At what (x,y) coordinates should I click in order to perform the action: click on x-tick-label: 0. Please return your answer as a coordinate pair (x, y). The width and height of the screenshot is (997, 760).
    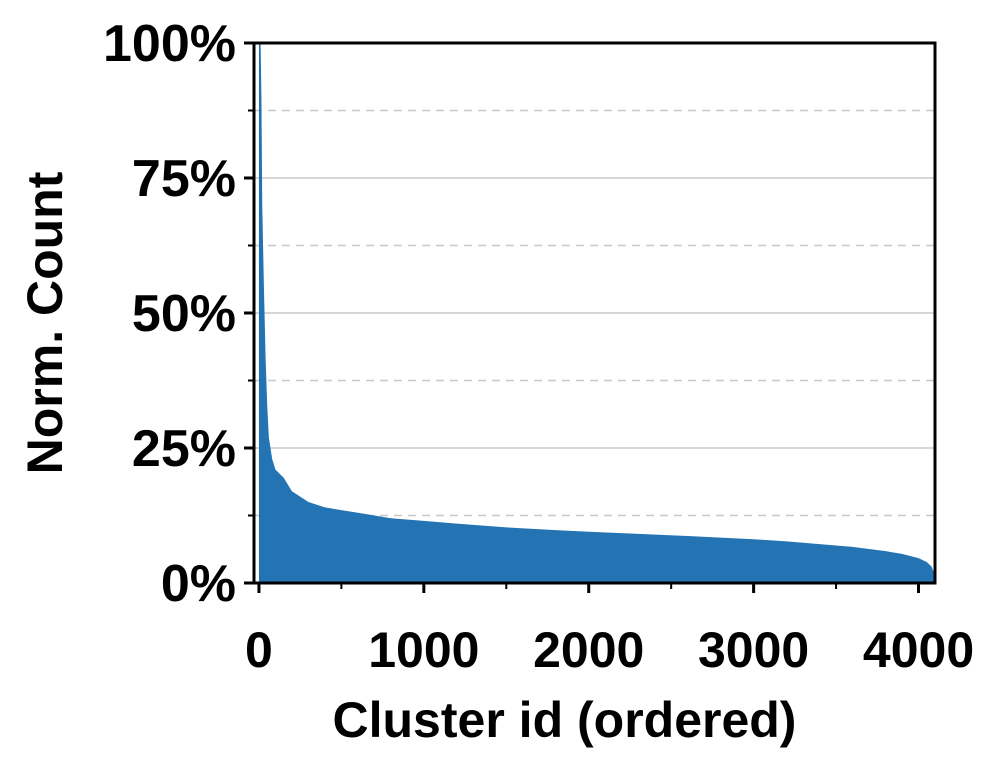
    Looking at the image, I should click on (259, 650).